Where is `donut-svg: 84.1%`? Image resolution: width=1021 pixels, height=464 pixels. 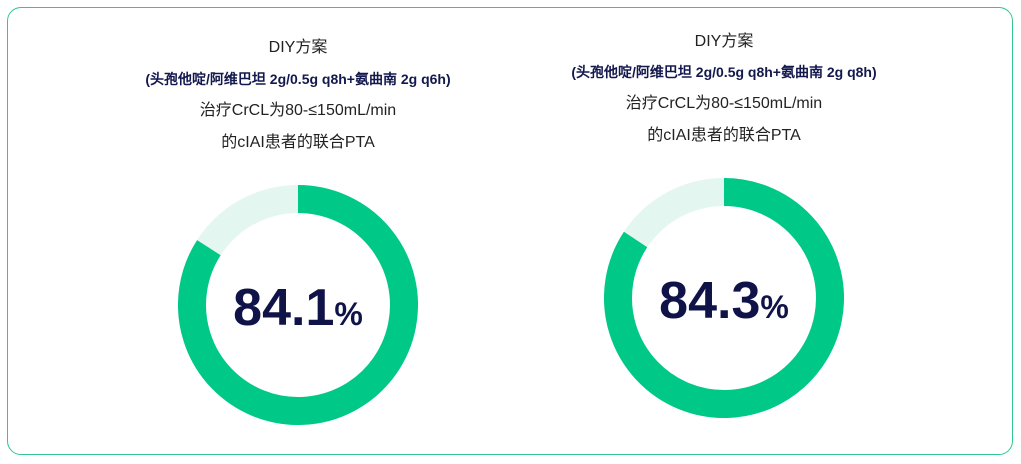 donut-svg: 84.1% is located at coordinates (298, 305).